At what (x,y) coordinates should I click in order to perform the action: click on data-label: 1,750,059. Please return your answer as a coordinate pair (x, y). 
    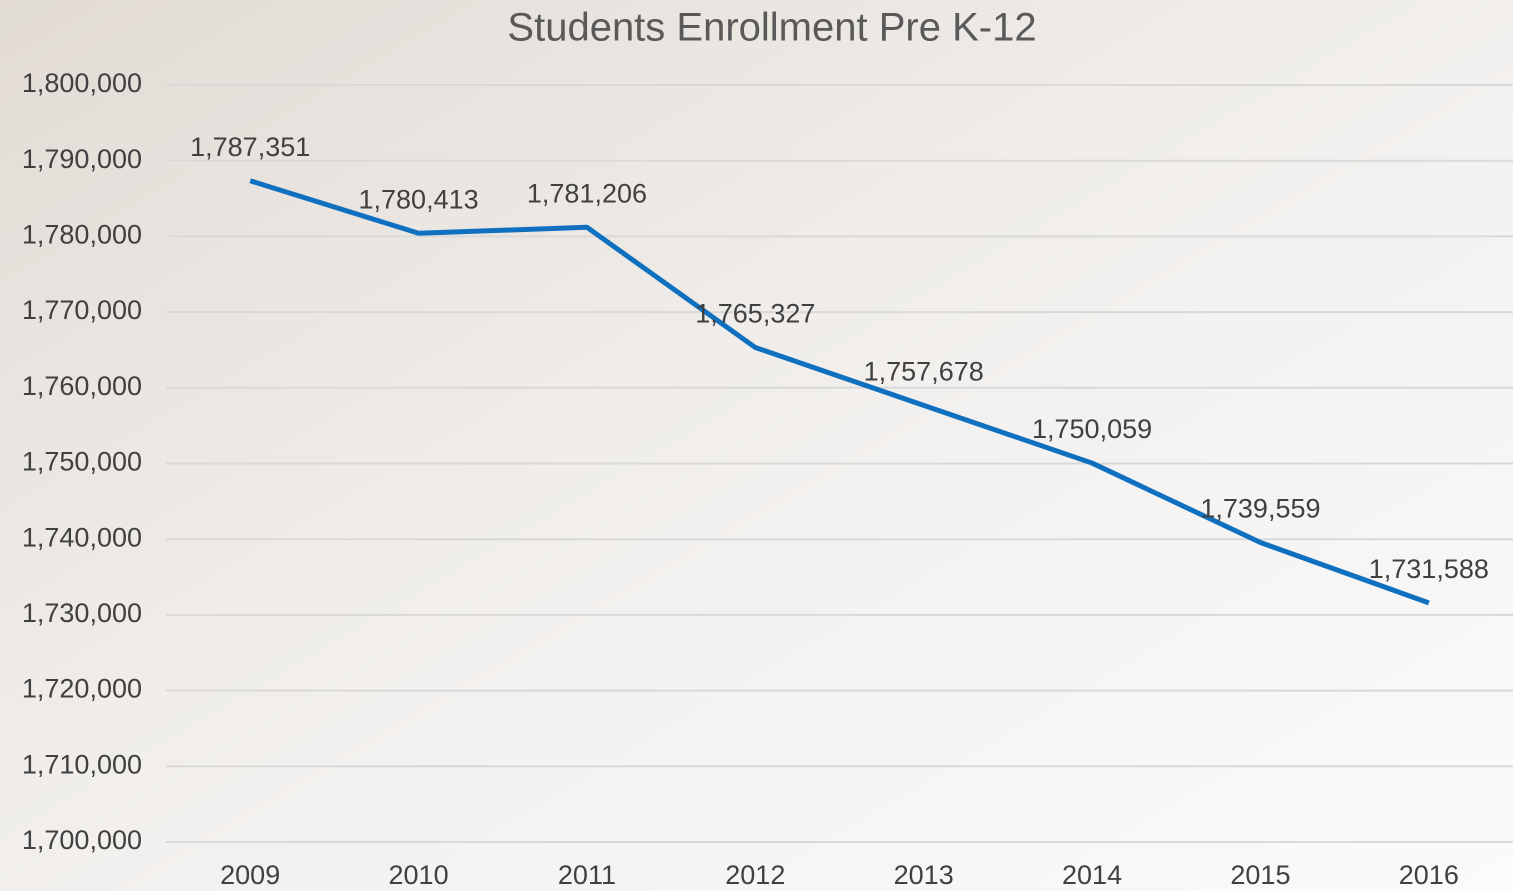
    Looking at the image, I should click on (1092, 429).